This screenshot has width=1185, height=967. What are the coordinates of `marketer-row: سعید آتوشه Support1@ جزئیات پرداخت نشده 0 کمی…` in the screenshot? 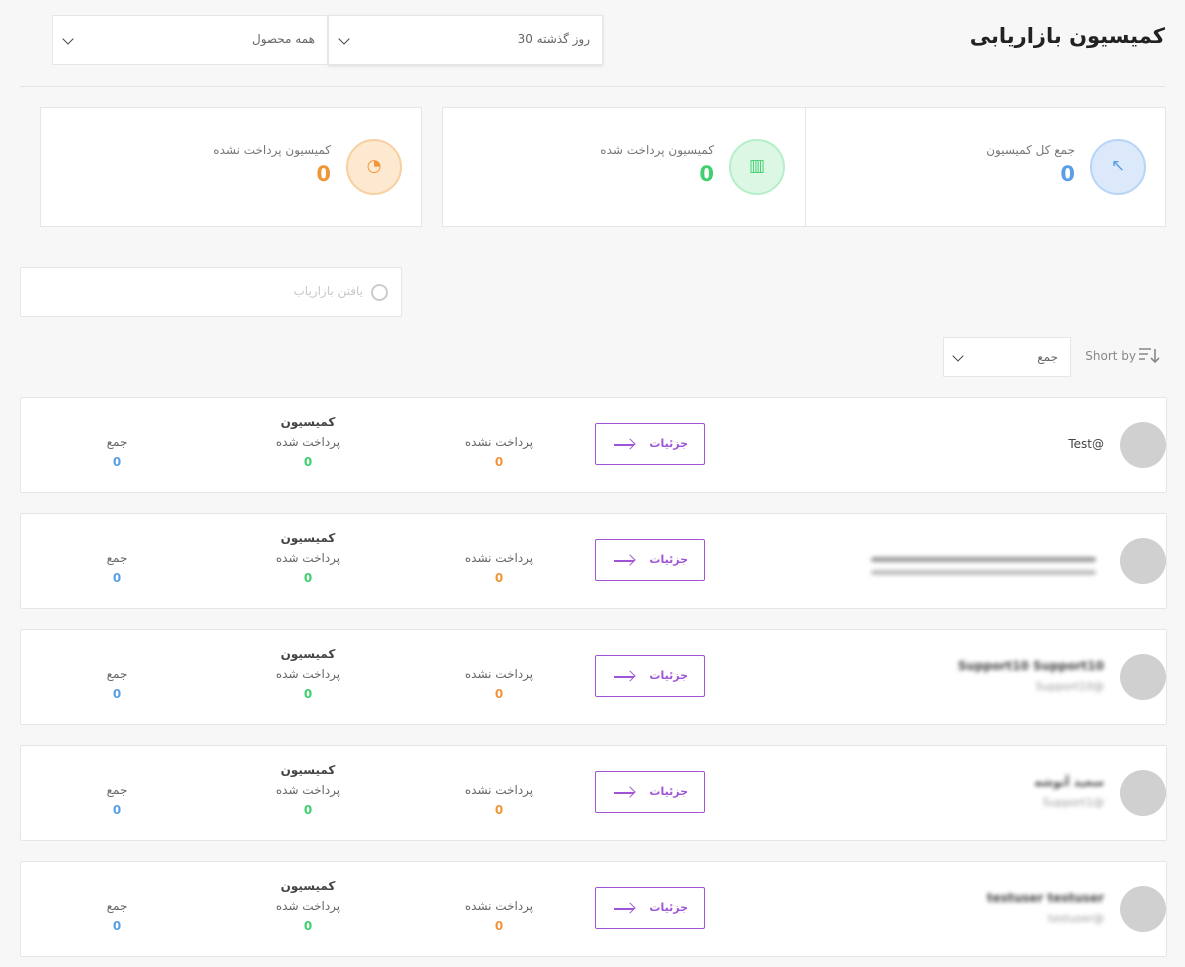 It's located at (593, 793).